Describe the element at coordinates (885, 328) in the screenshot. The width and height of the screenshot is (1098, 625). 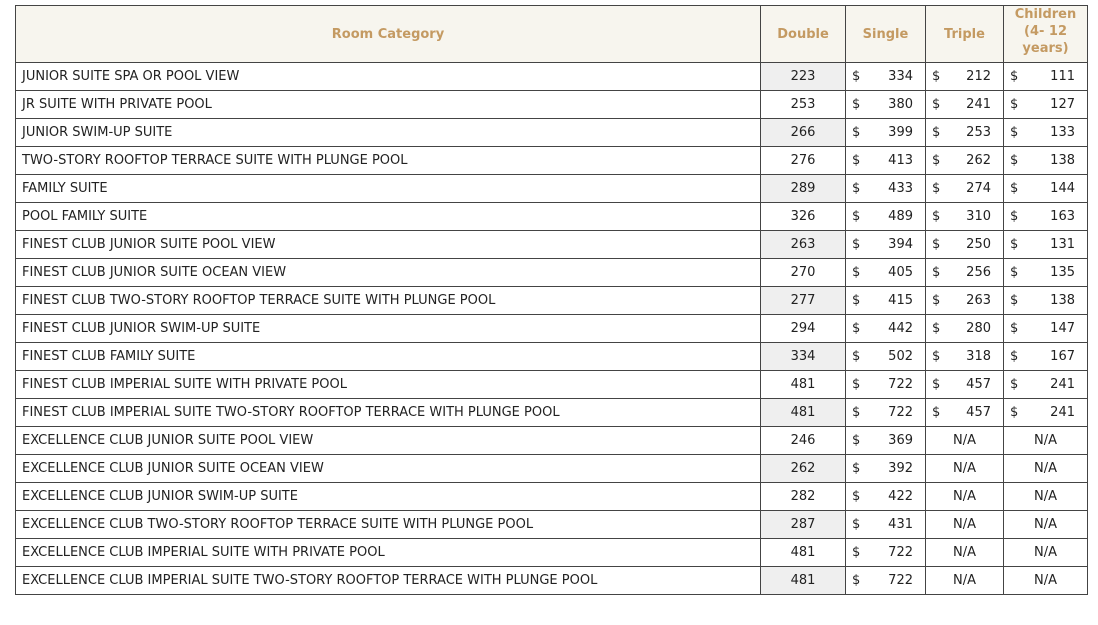
I see `rate-cell: $442` at that location.